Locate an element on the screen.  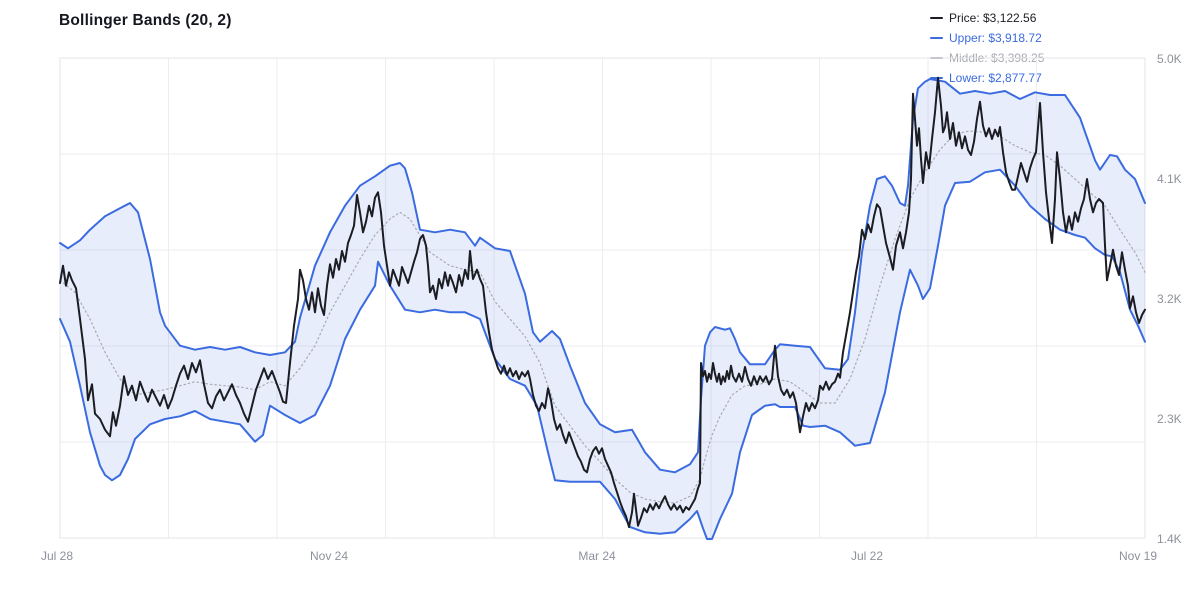
legend-item-lower: Lower: $2,877.77 is located at coordinates (987, 78).